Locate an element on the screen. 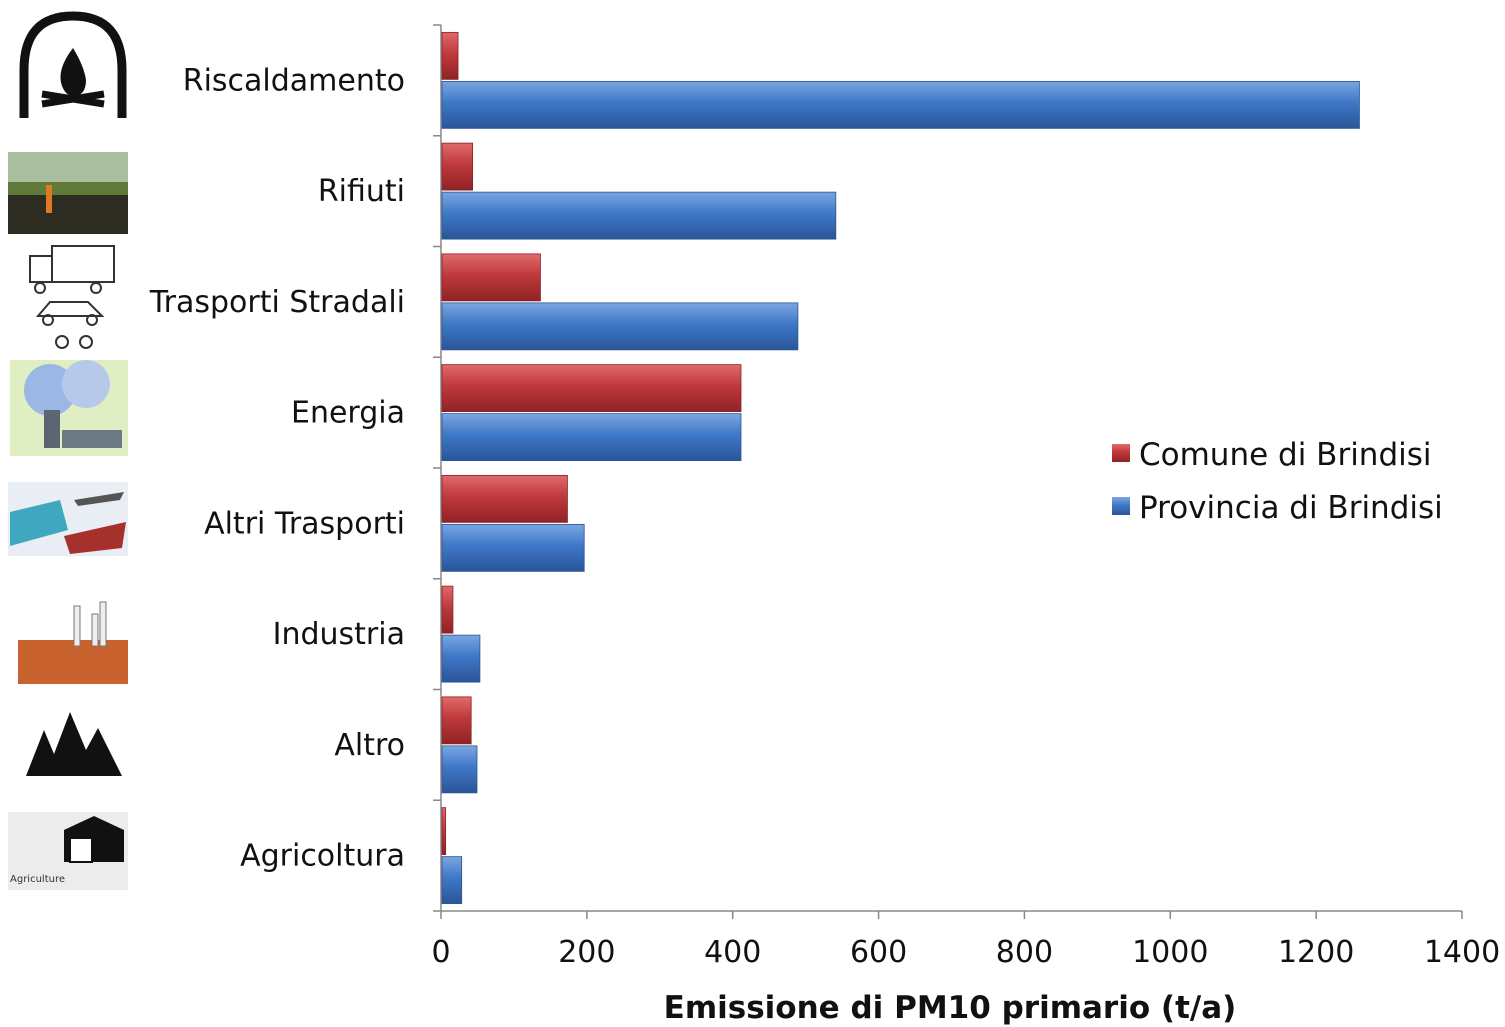  category-label: Agricoltura is located at coordinates (322, 856).